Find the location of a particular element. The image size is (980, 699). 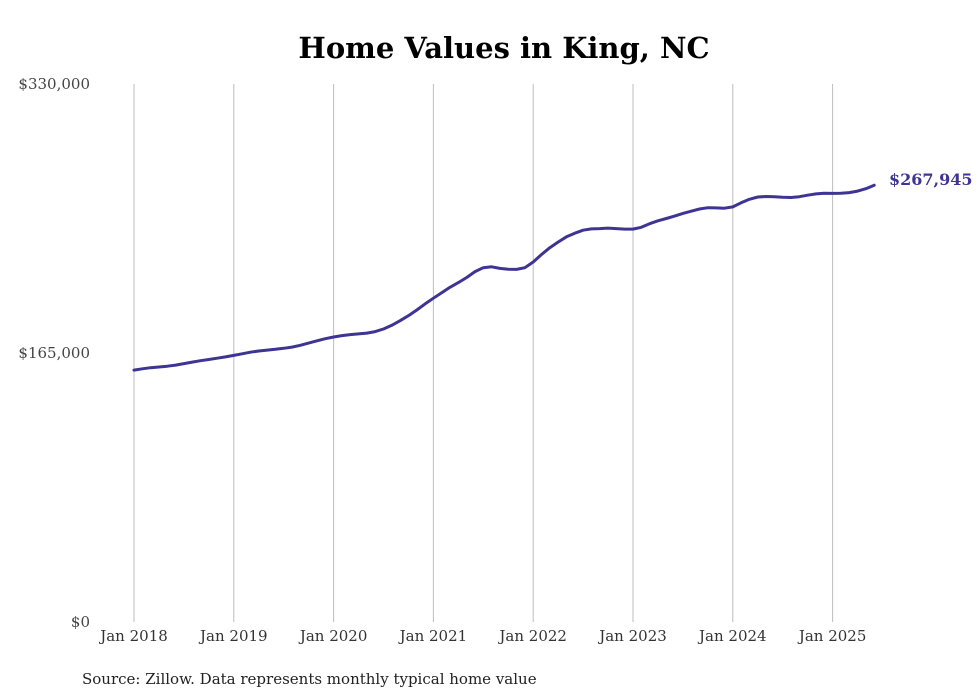

y-tick-label: $330,000 is located at coordinates (54, 84).